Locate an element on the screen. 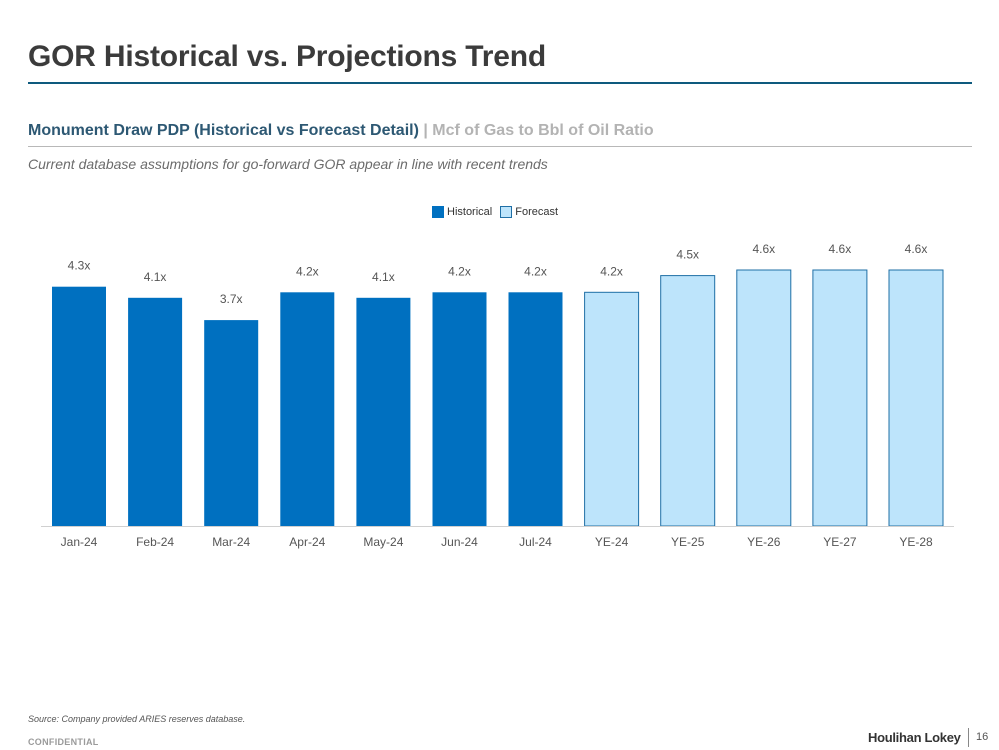  x-tick-feb-24: Feb-24 is located at coordinates (155, 542).